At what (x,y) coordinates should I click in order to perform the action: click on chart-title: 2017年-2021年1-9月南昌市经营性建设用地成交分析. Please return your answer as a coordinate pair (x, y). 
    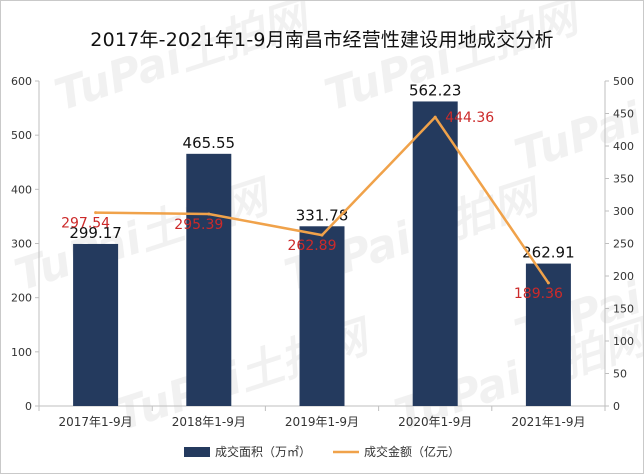
    Looking at the image, I should click on (322, 40).